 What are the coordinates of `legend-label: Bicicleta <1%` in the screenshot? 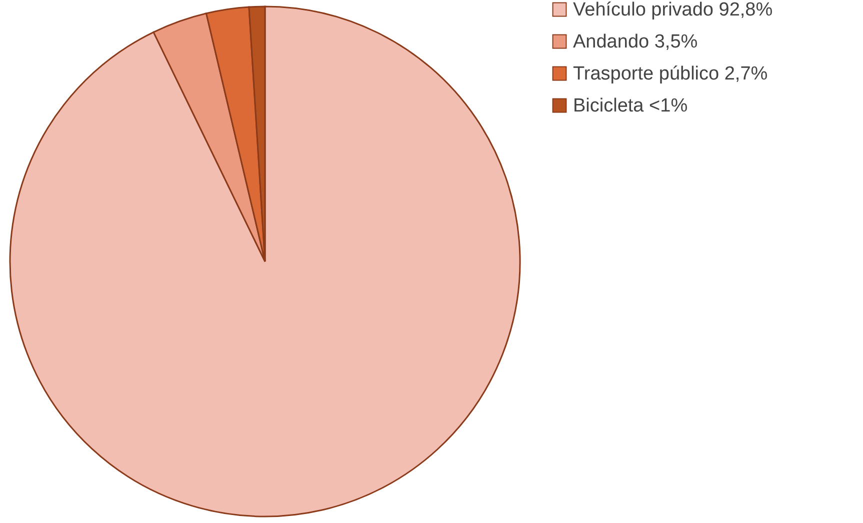 It's located at (630, 106).